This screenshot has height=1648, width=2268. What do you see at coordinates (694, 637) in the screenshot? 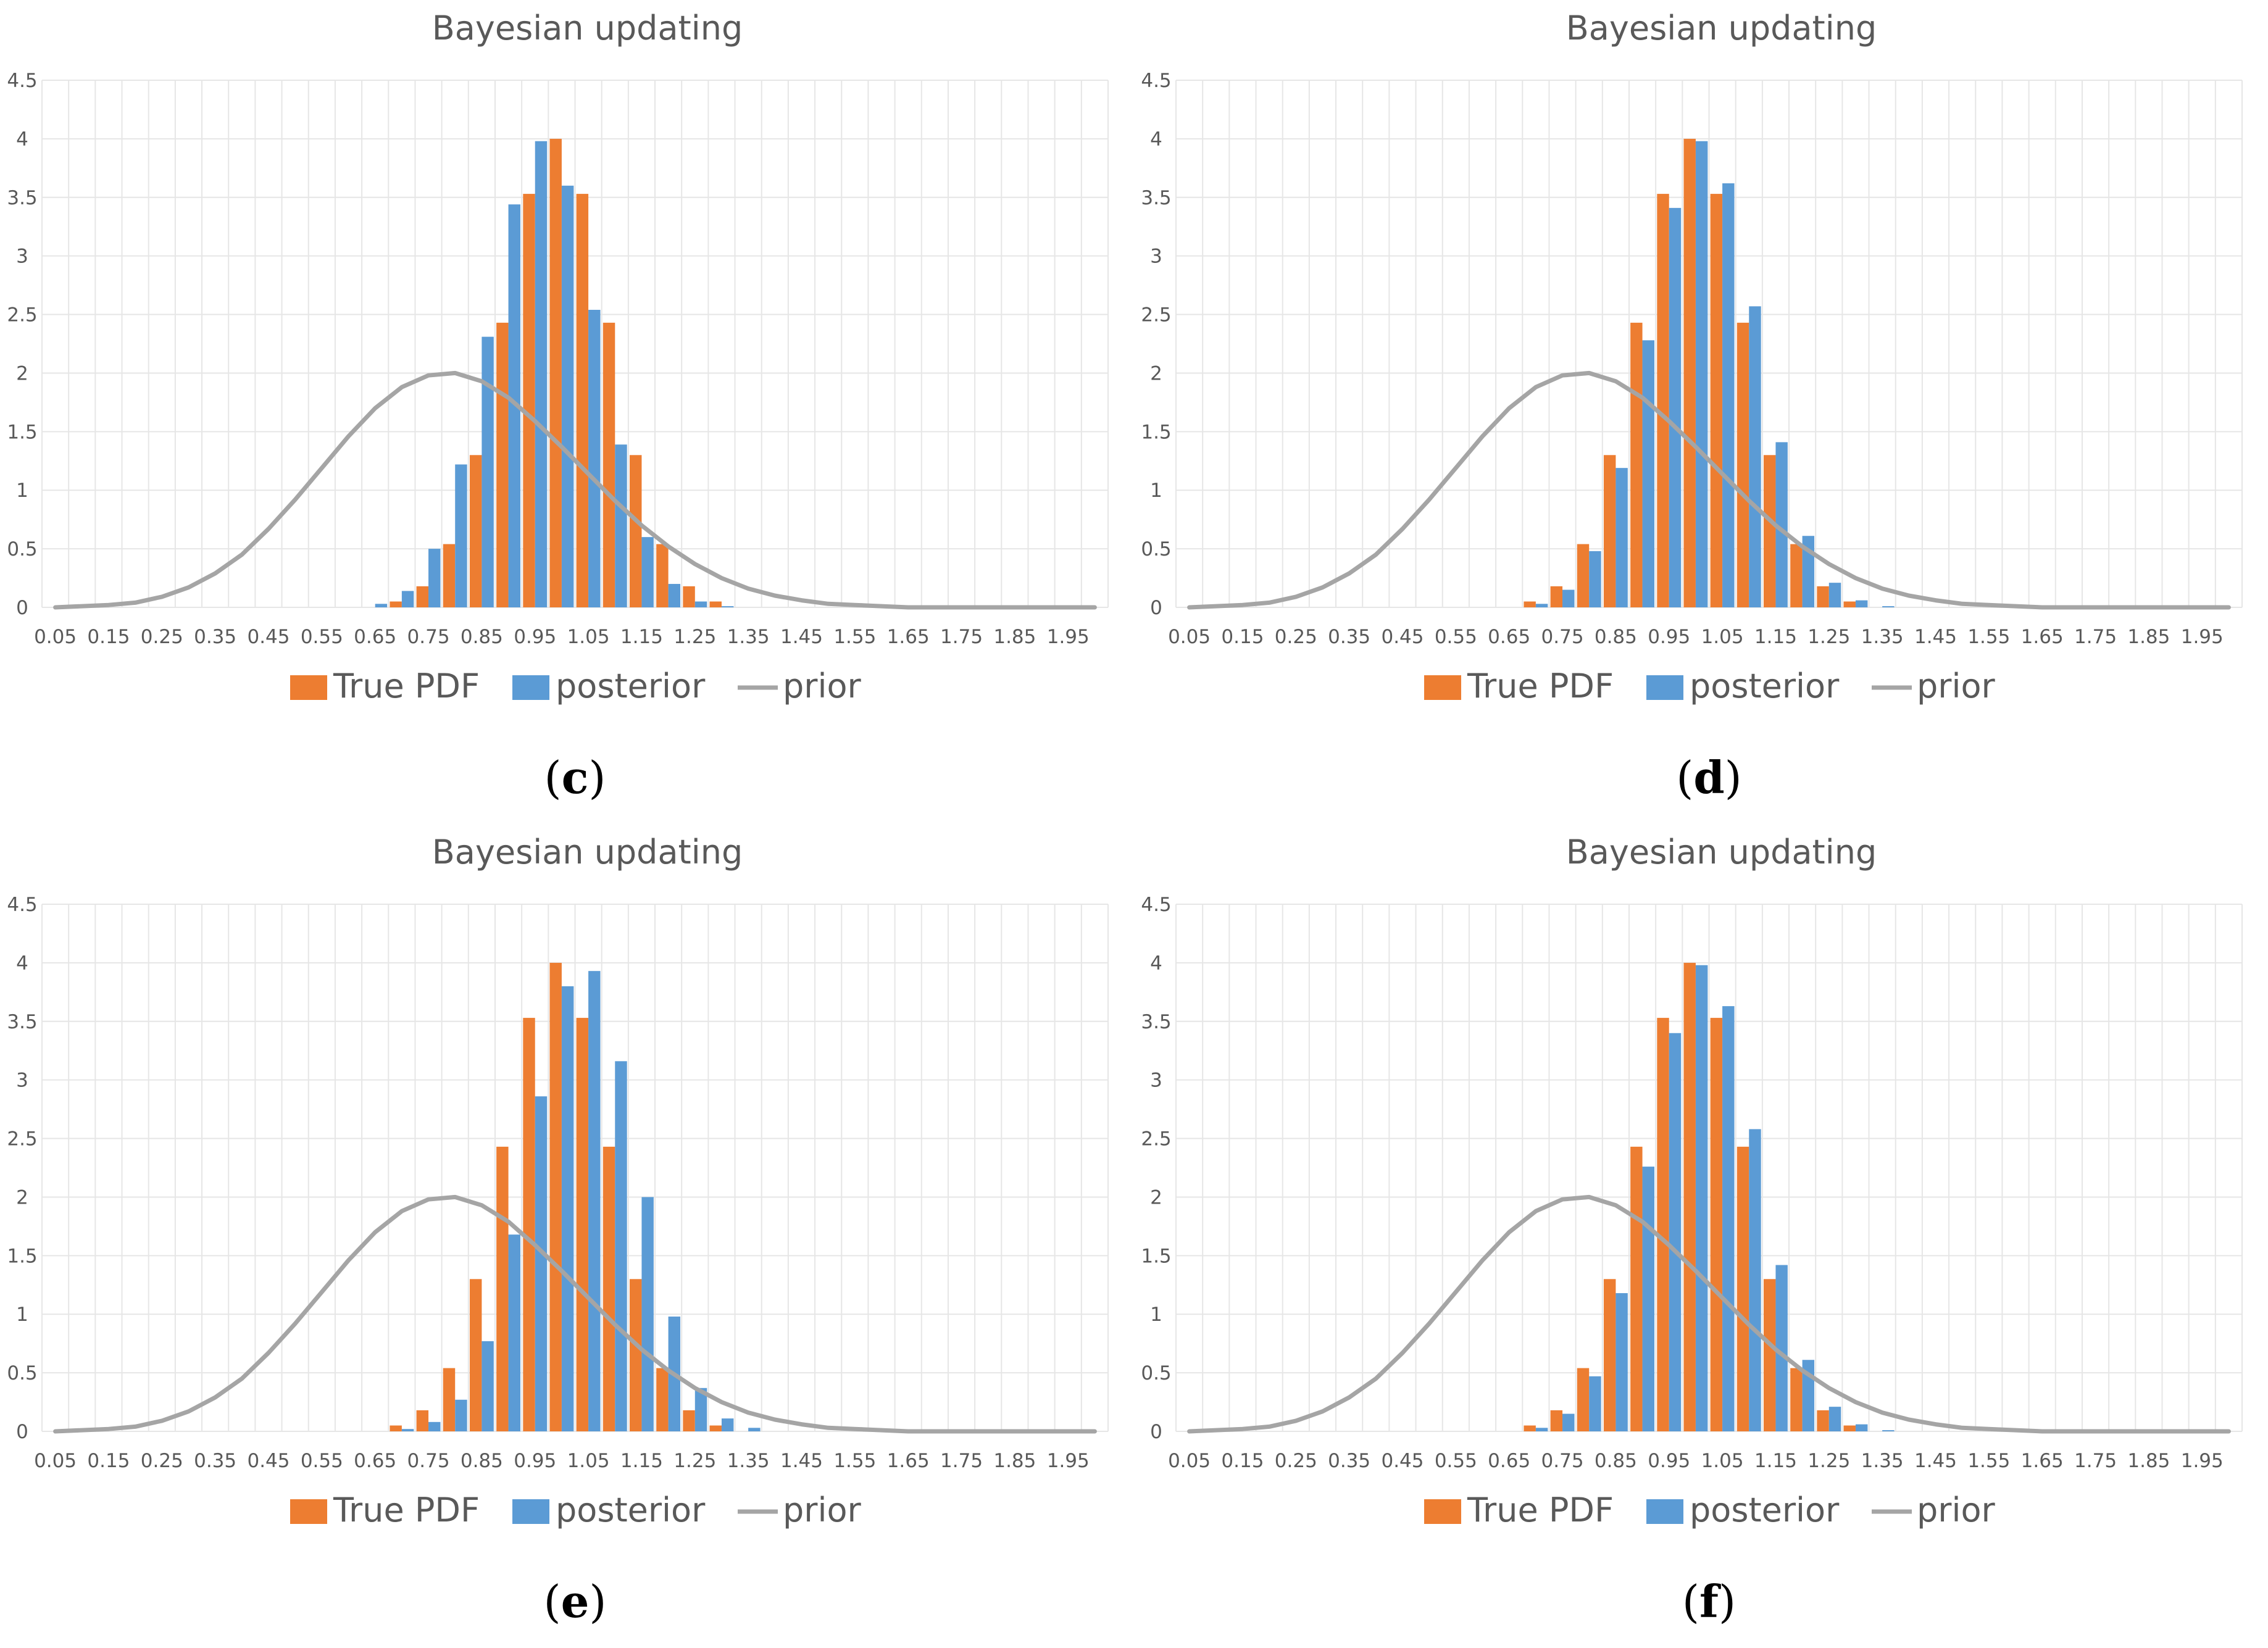
I see `x-tick-label: 1.25` at bounding box center [694, 637].